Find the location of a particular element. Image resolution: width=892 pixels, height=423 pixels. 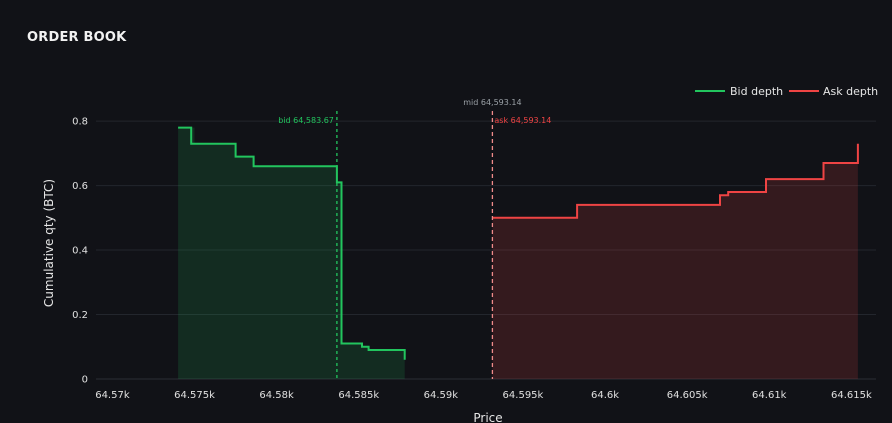

x-tick-label: 64.57k is located at coordinates (112, 395).